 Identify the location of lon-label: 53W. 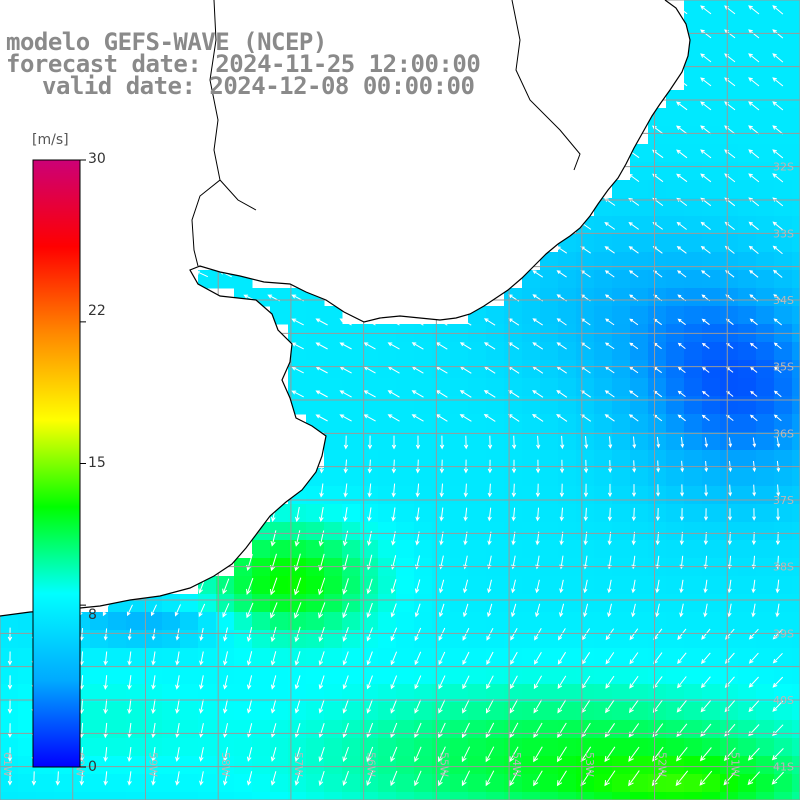
(589, 764).